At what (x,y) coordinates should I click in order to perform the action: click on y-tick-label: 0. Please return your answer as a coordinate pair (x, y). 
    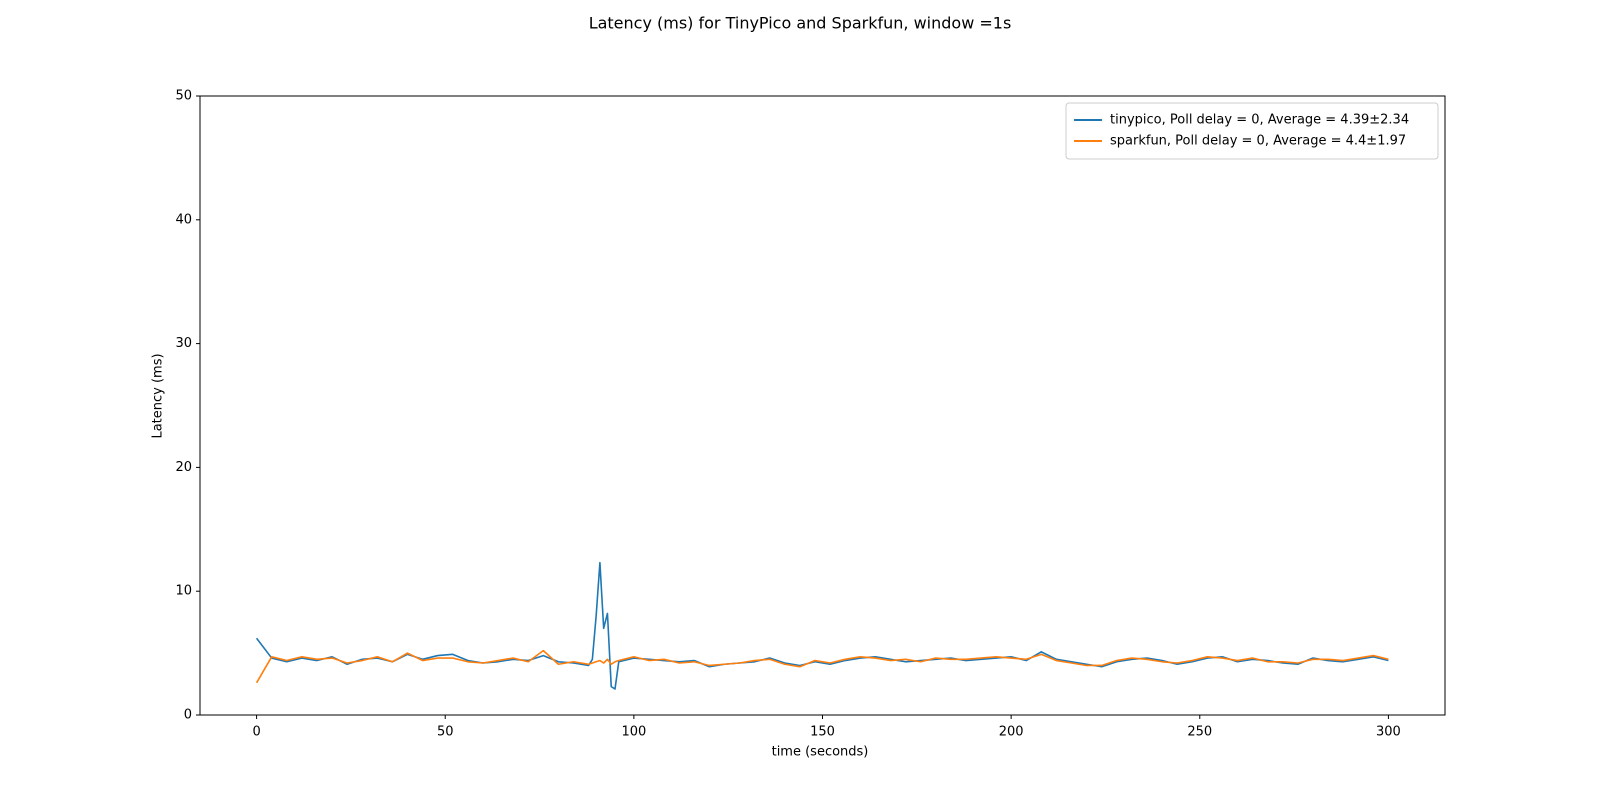
    Looking at the image, I should click on (188, 715).